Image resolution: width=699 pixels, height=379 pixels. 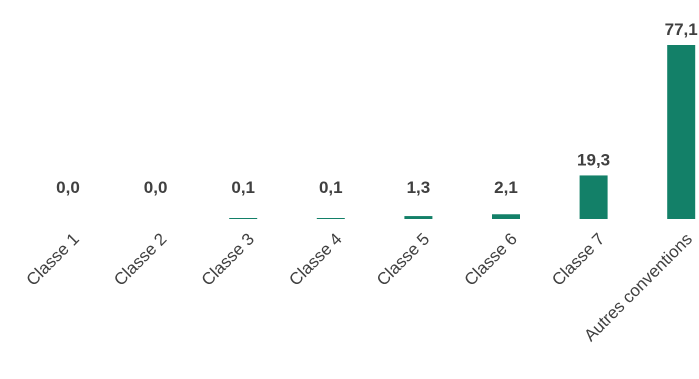 I want to click on x-tick-label-4: Classe 4, so click(x=315, y=259).